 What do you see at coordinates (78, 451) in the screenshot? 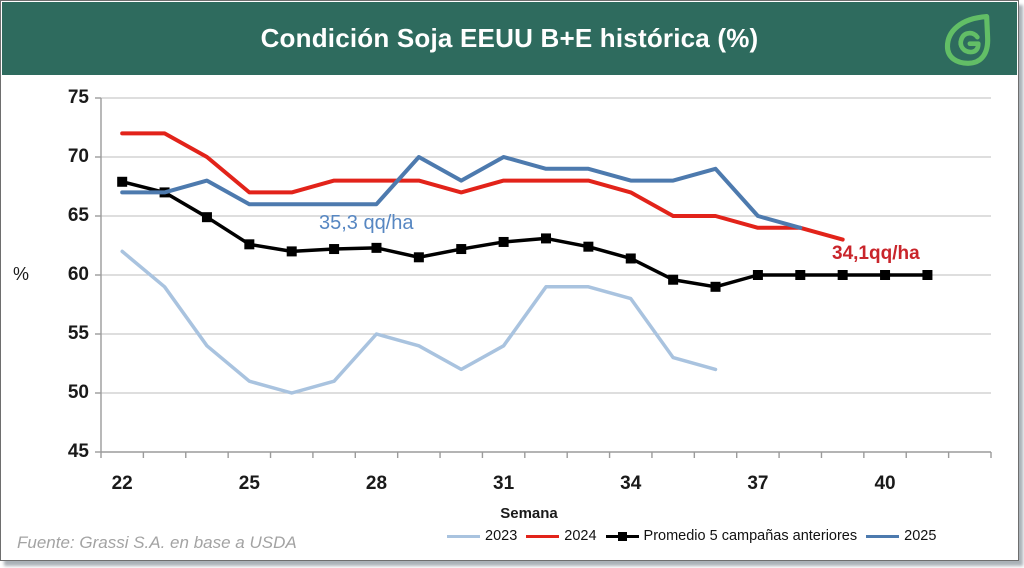
I see `y-tick-label: 45` at bounding box center [78, 451].